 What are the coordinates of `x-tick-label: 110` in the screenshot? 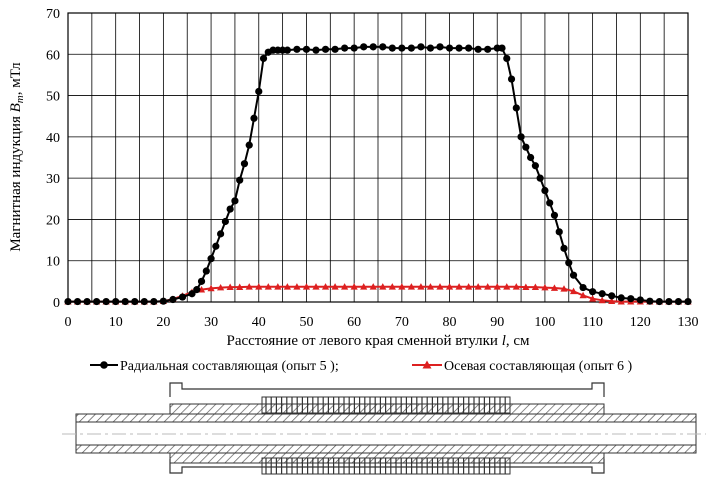 It's located at (592, 322).